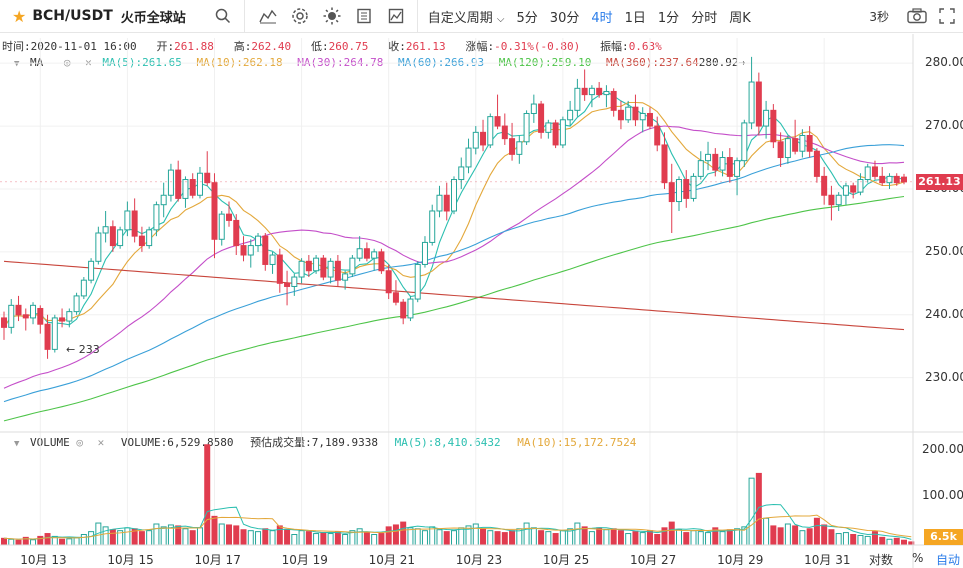  What do you see at coordinates (223, 16) in the screenshot?
I see `search-icon` at bounding box center [223, 16].